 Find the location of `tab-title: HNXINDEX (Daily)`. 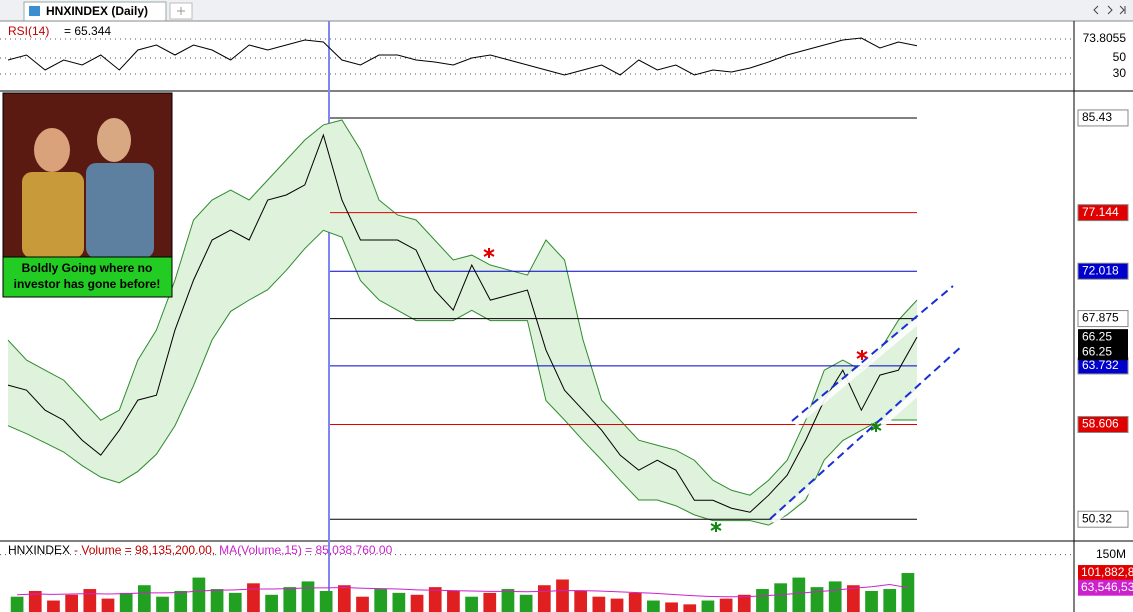

tab-title: HNXINDEX (Daily) is located at coordinates (97, 11).